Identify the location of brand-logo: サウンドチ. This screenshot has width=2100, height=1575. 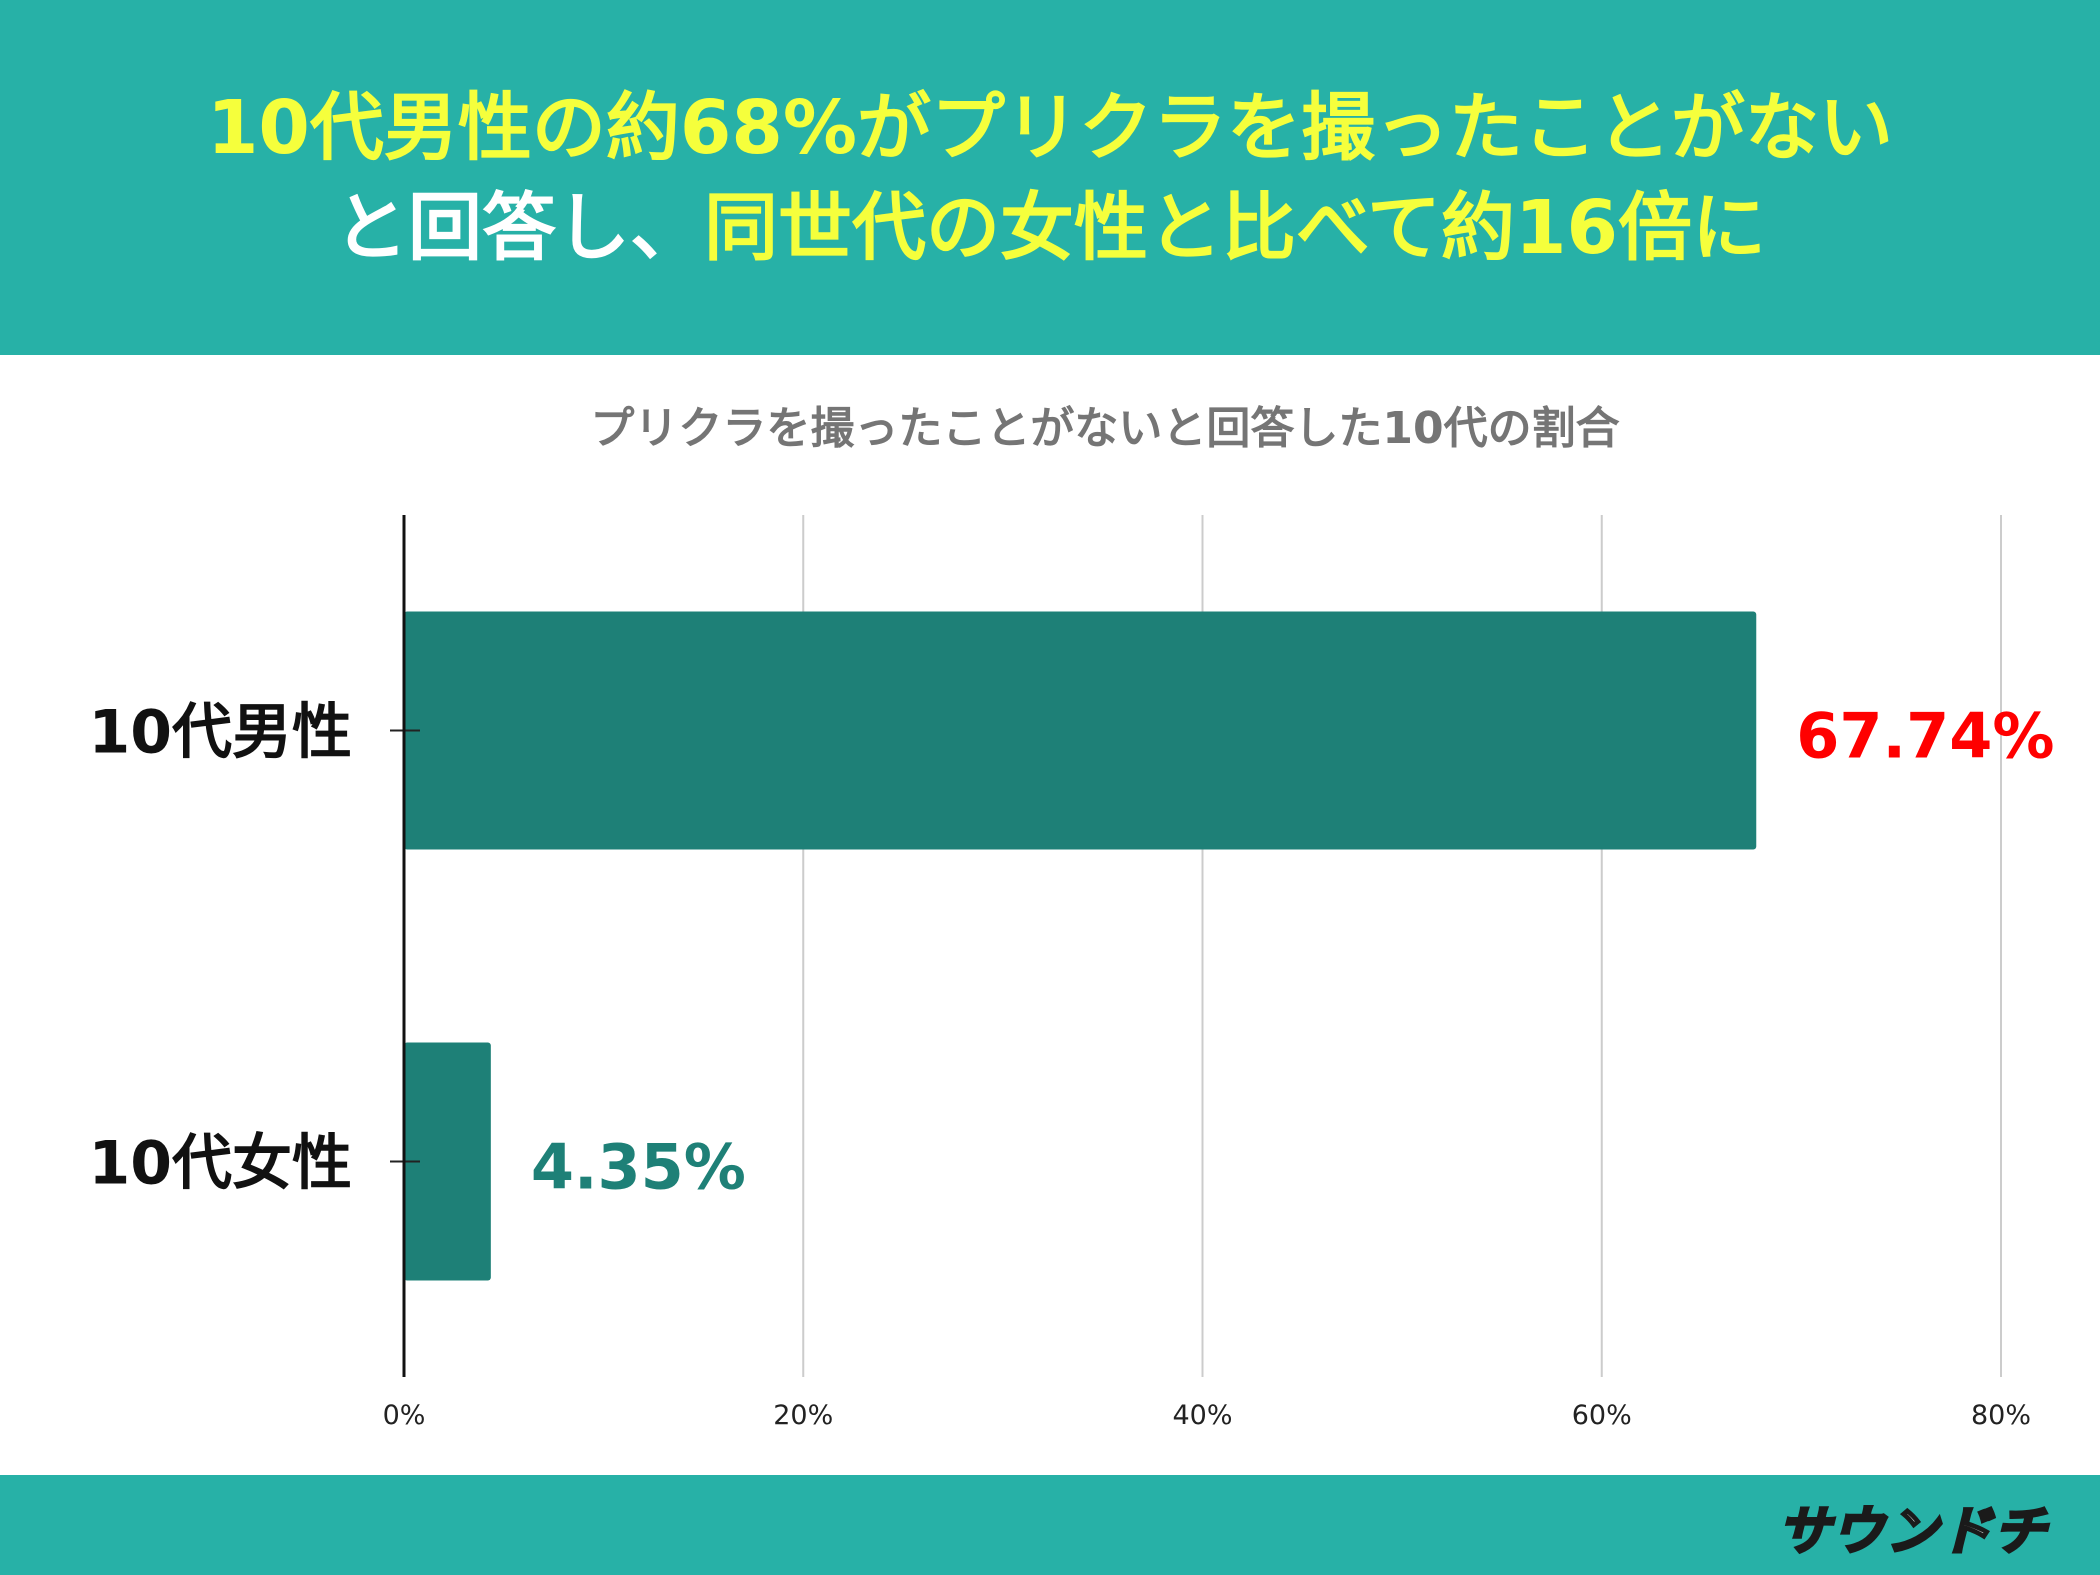
(1912, 1532).